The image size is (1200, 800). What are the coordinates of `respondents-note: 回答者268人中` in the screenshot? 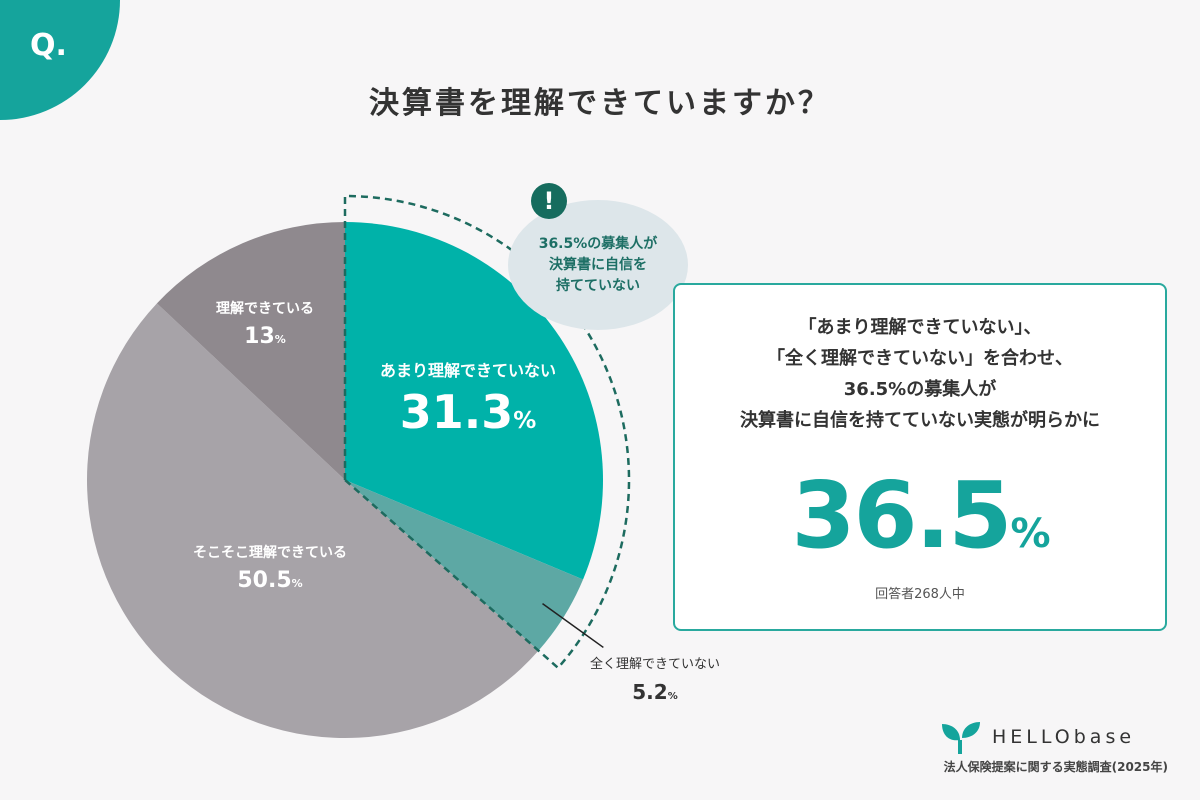 It's located at (920, 594).